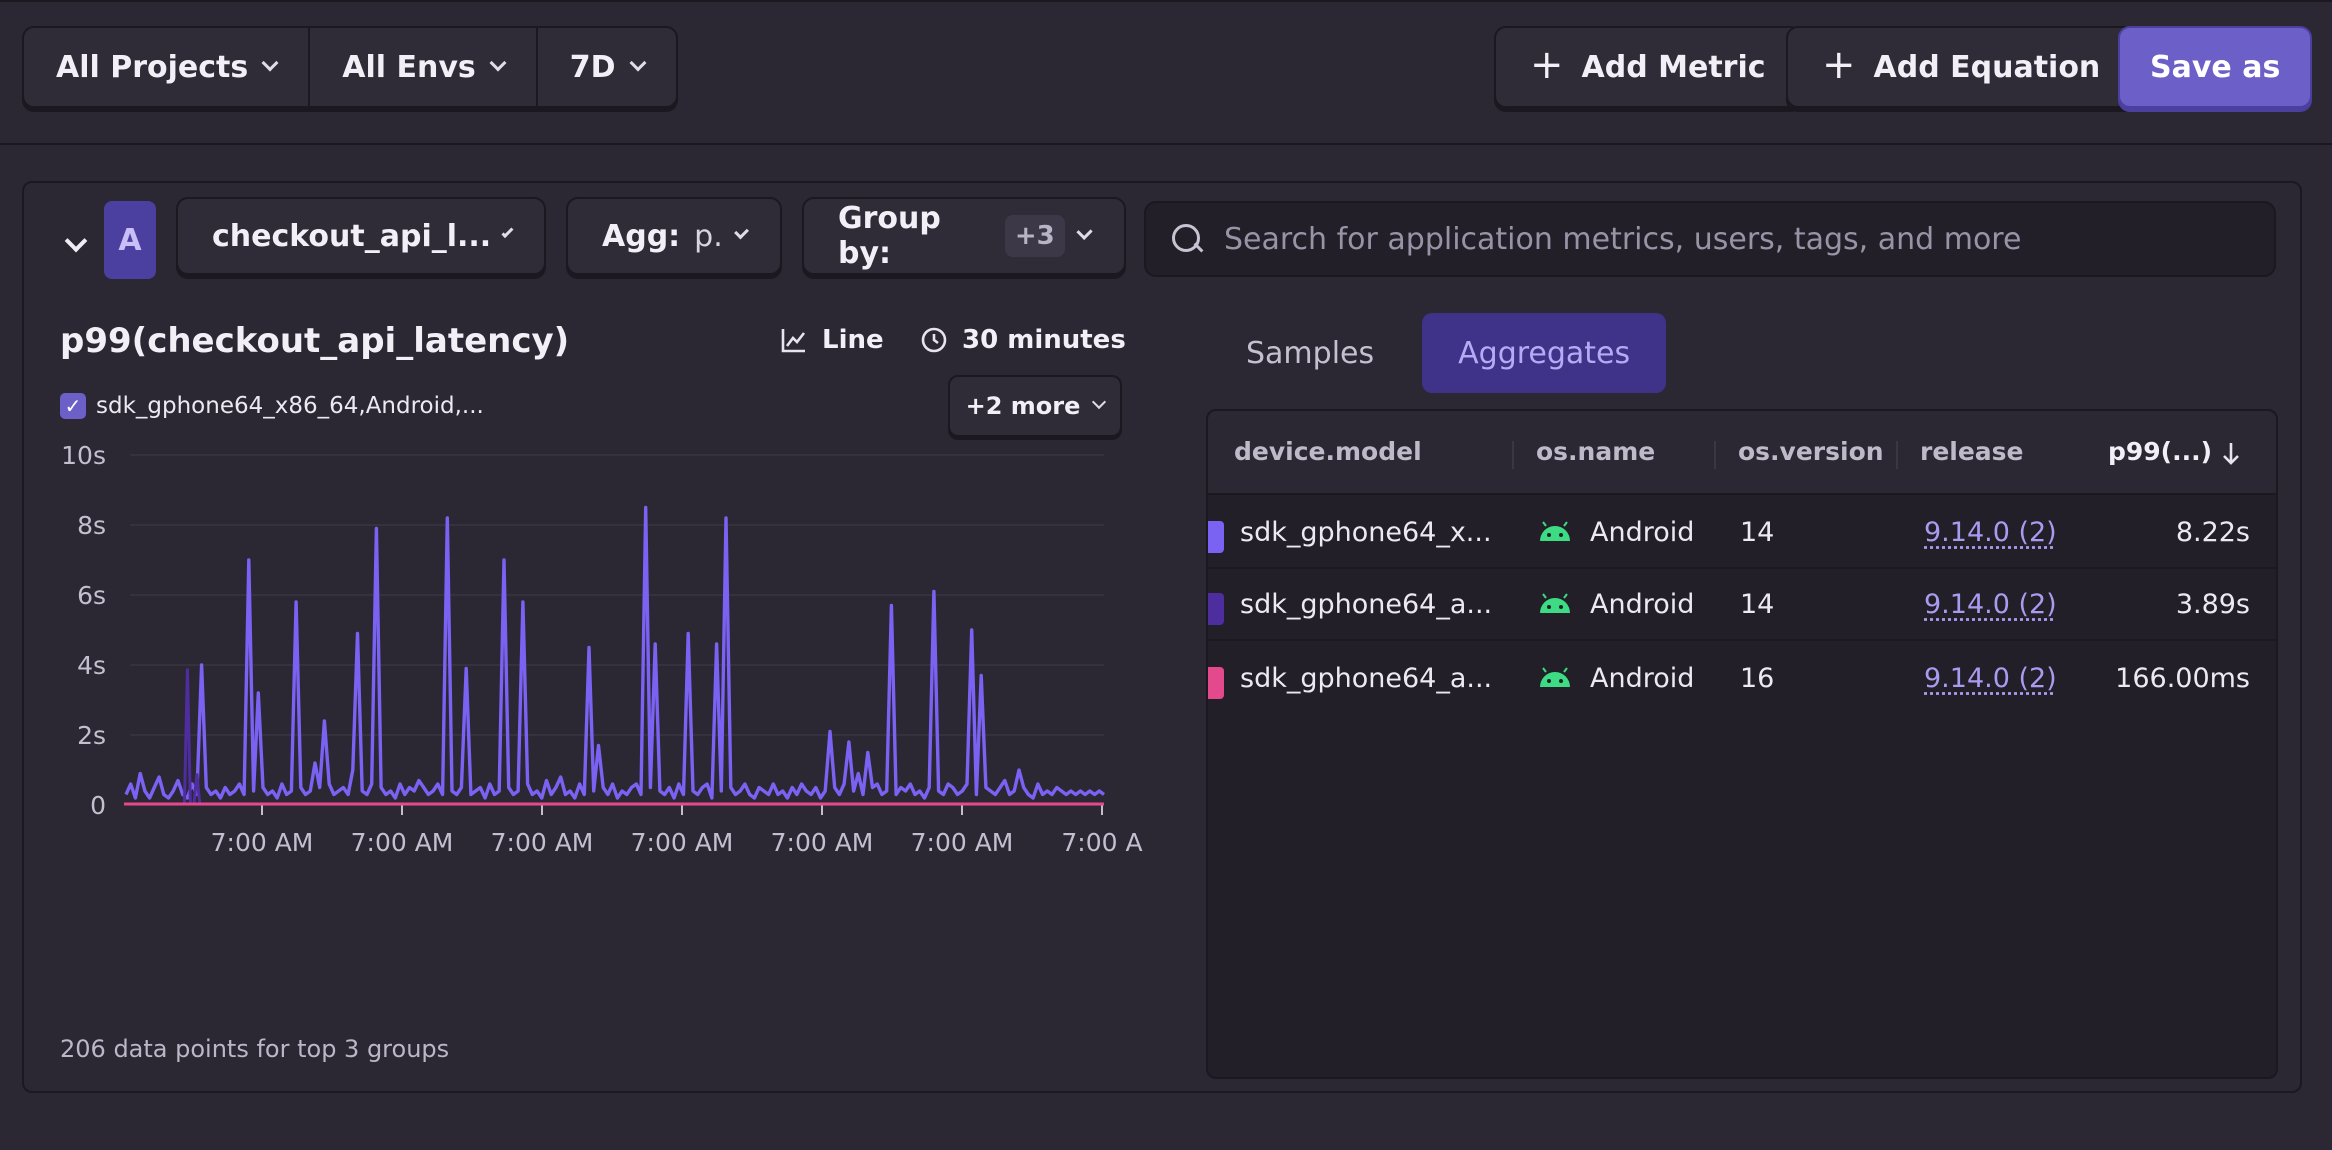  What do you see at coordinates (2212, 532) in the screenshot?
I see `p99-value-cell: 8.22s` at bounding box center [2212, 532].